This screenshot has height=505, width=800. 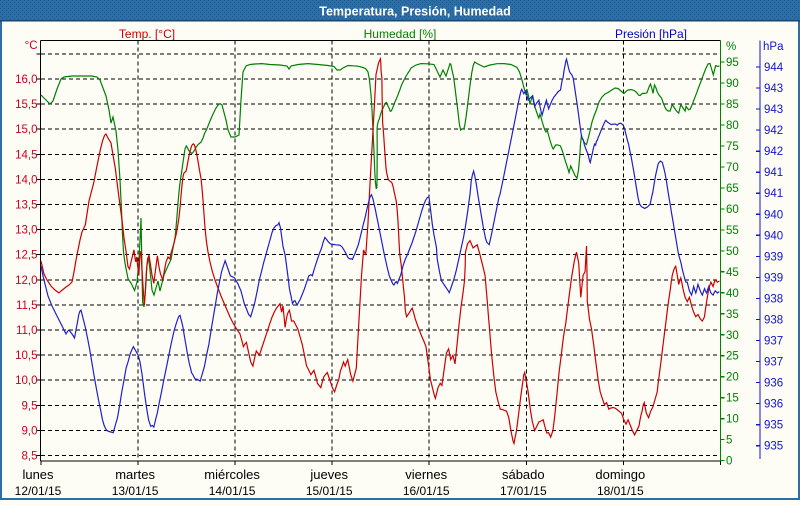 I want to click on svg-text: 15,5, so click(x=26, y=105).